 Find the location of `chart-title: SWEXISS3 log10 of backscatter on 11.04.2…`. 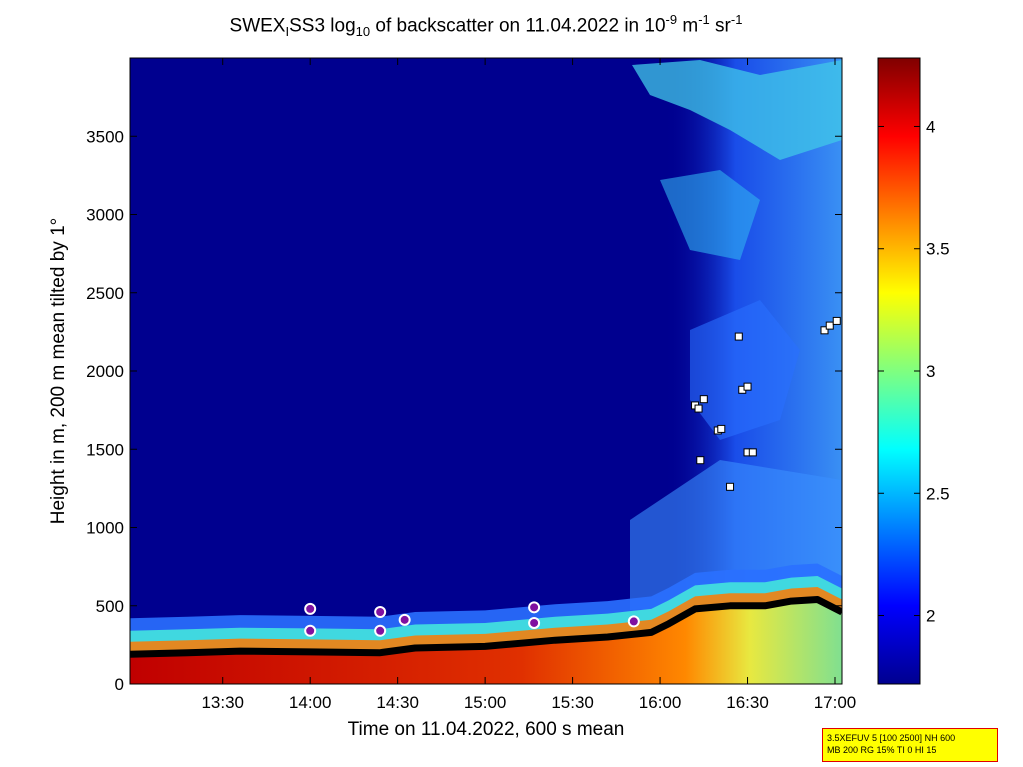

chart-title: SWEXISS3 log10 of backscatter on 11.04.2… is located at coordinates (486, 26).